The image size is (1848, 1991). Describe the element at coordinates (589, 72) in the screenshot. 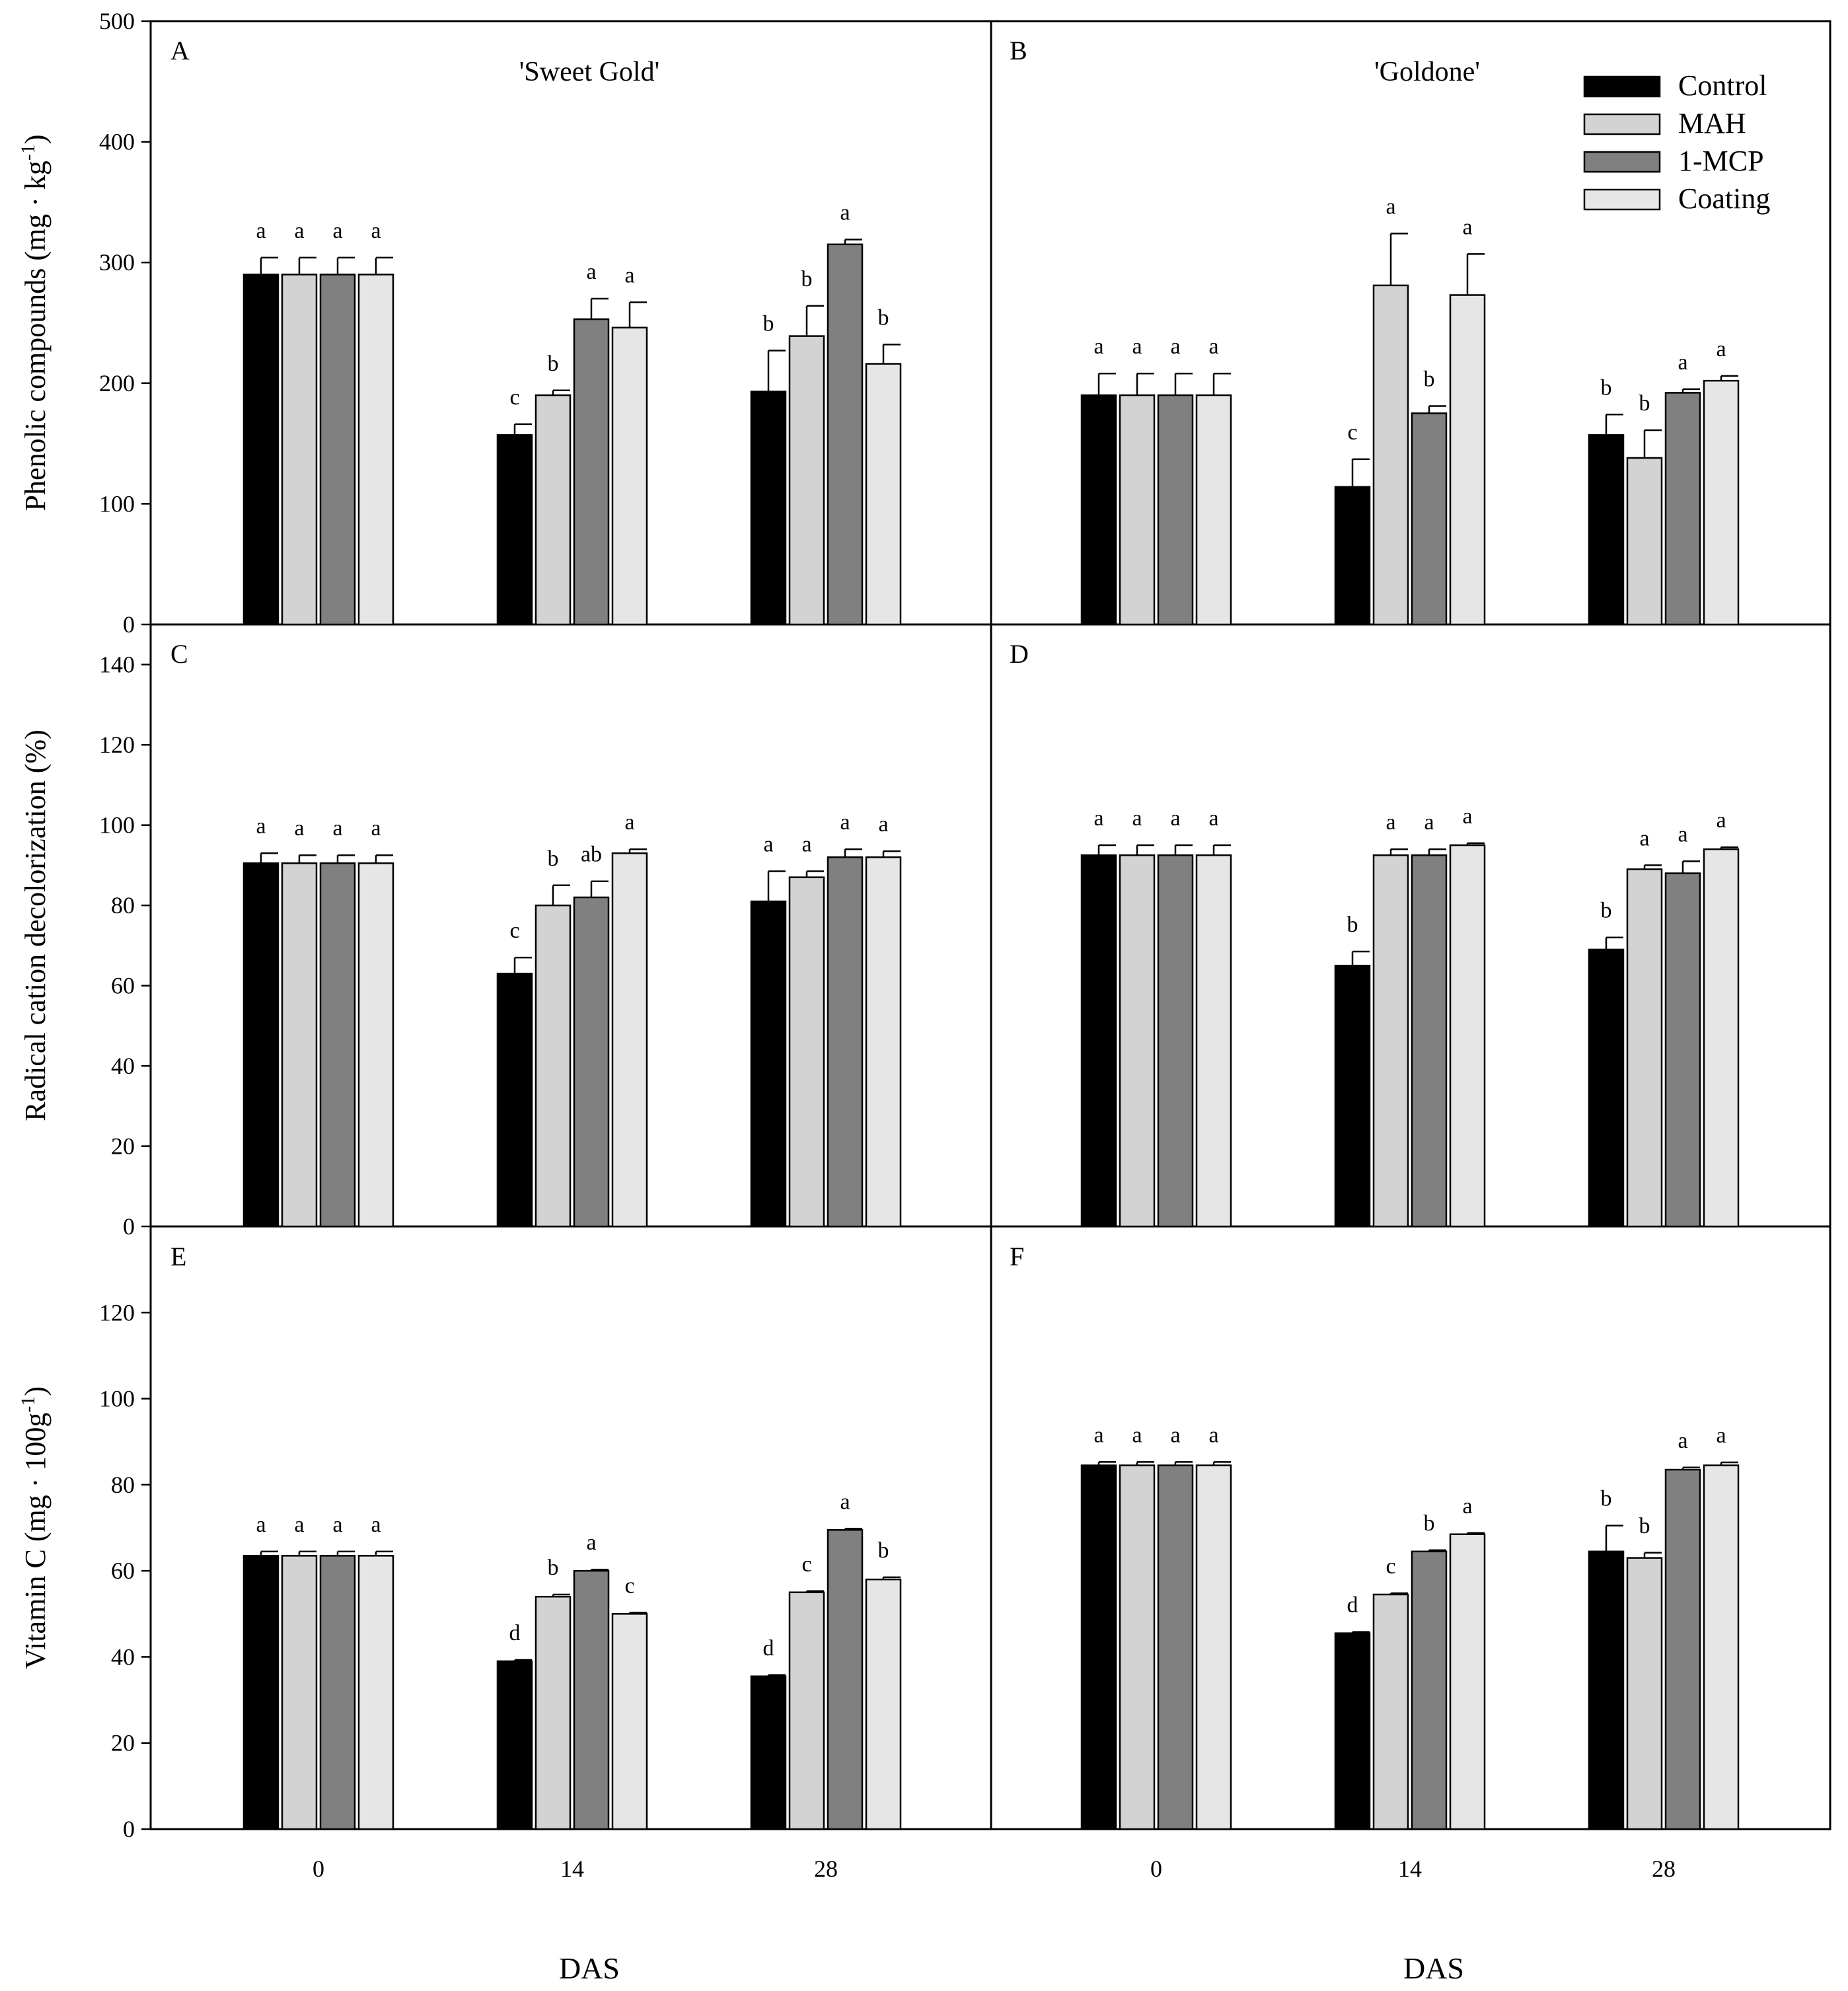

I see `cultivar-title-sweet-gold: 'Sweet Gold'` at that location.